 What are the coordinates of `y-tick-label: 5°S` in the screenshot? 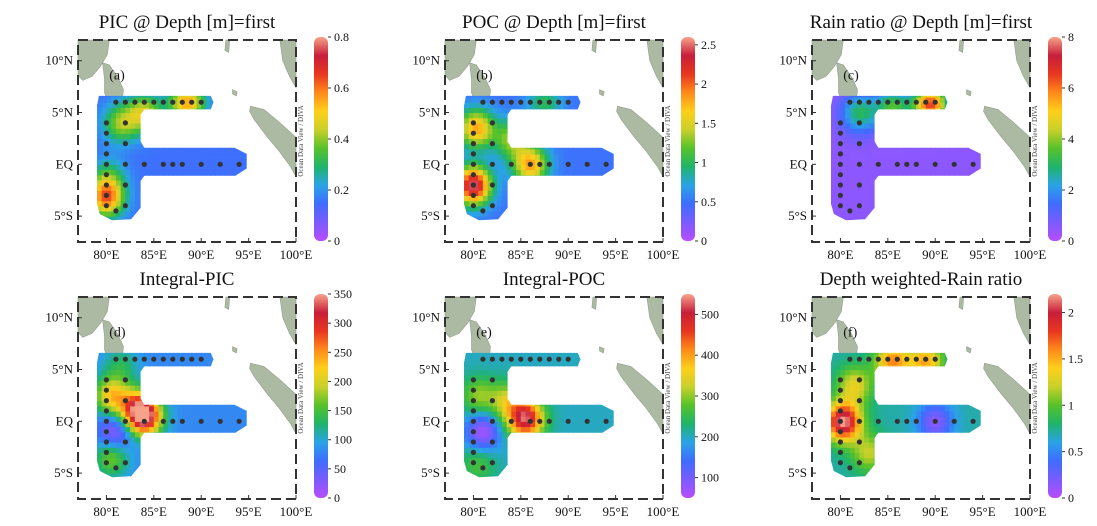 It's located at (63, 472).